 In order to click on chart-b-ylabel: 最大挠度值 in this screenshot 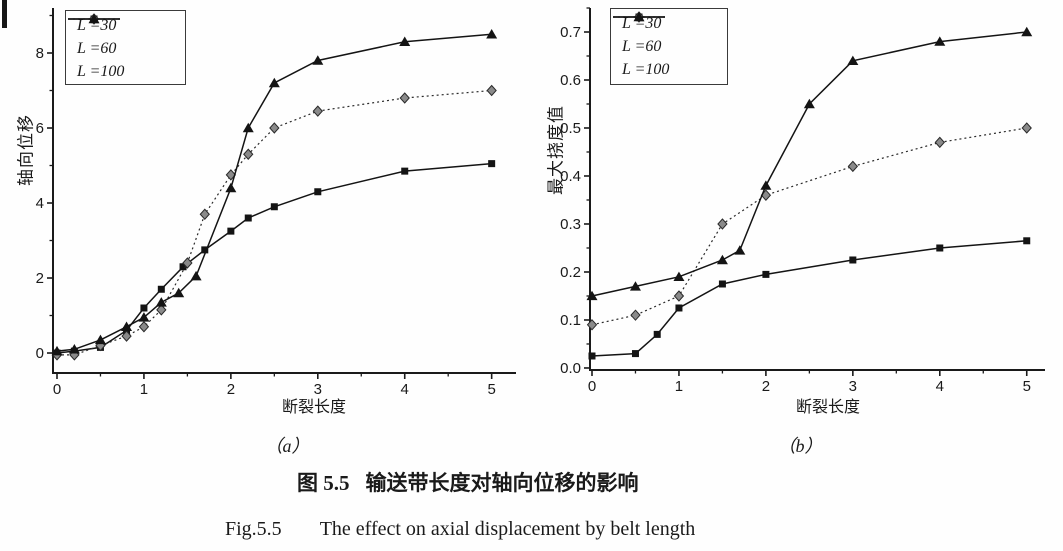, I will do `click(556, 150)`.